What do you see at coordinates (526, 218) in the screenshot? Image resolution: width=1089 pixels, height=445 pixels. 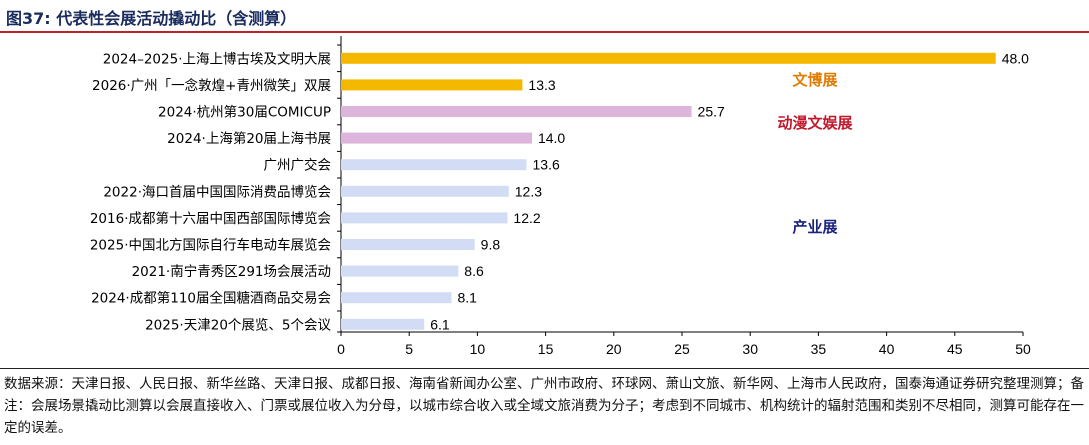 I see `value-label: 12.2` at bounding box center [526, 218].